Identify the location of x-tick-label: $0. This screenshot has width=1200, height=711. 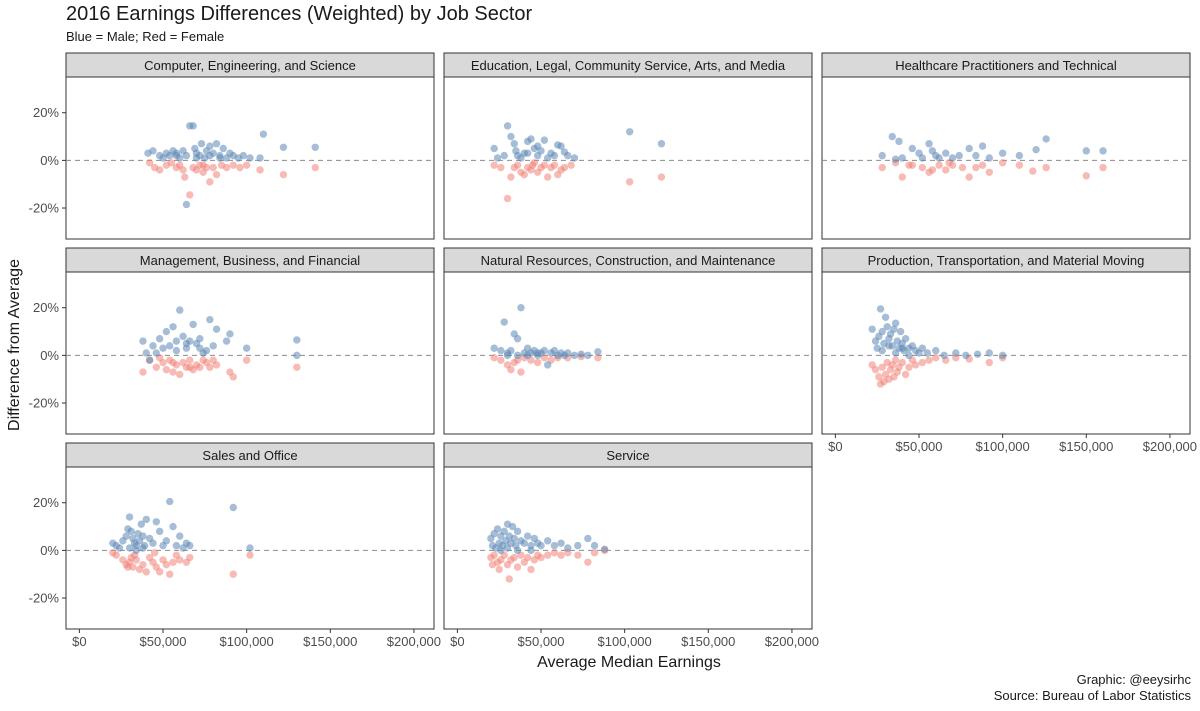
(457, 641).